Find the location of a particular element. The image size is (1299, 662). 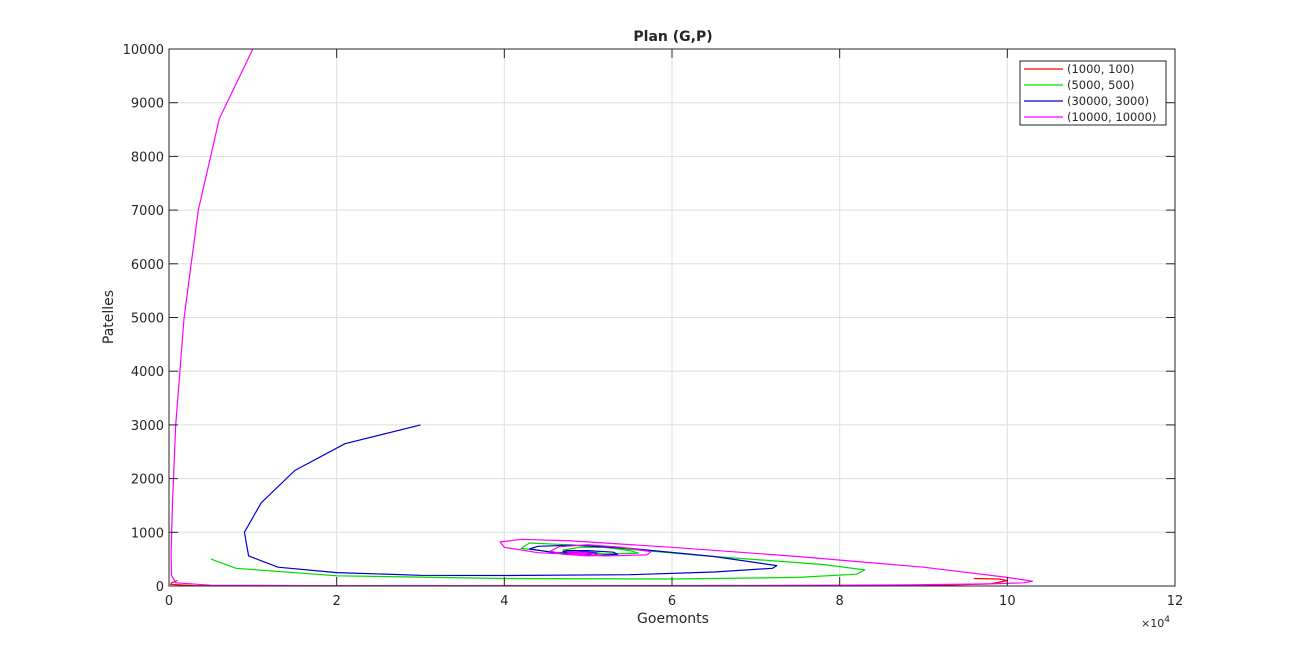

y-tick-label: 10000 is located at coordinates (143, 50).